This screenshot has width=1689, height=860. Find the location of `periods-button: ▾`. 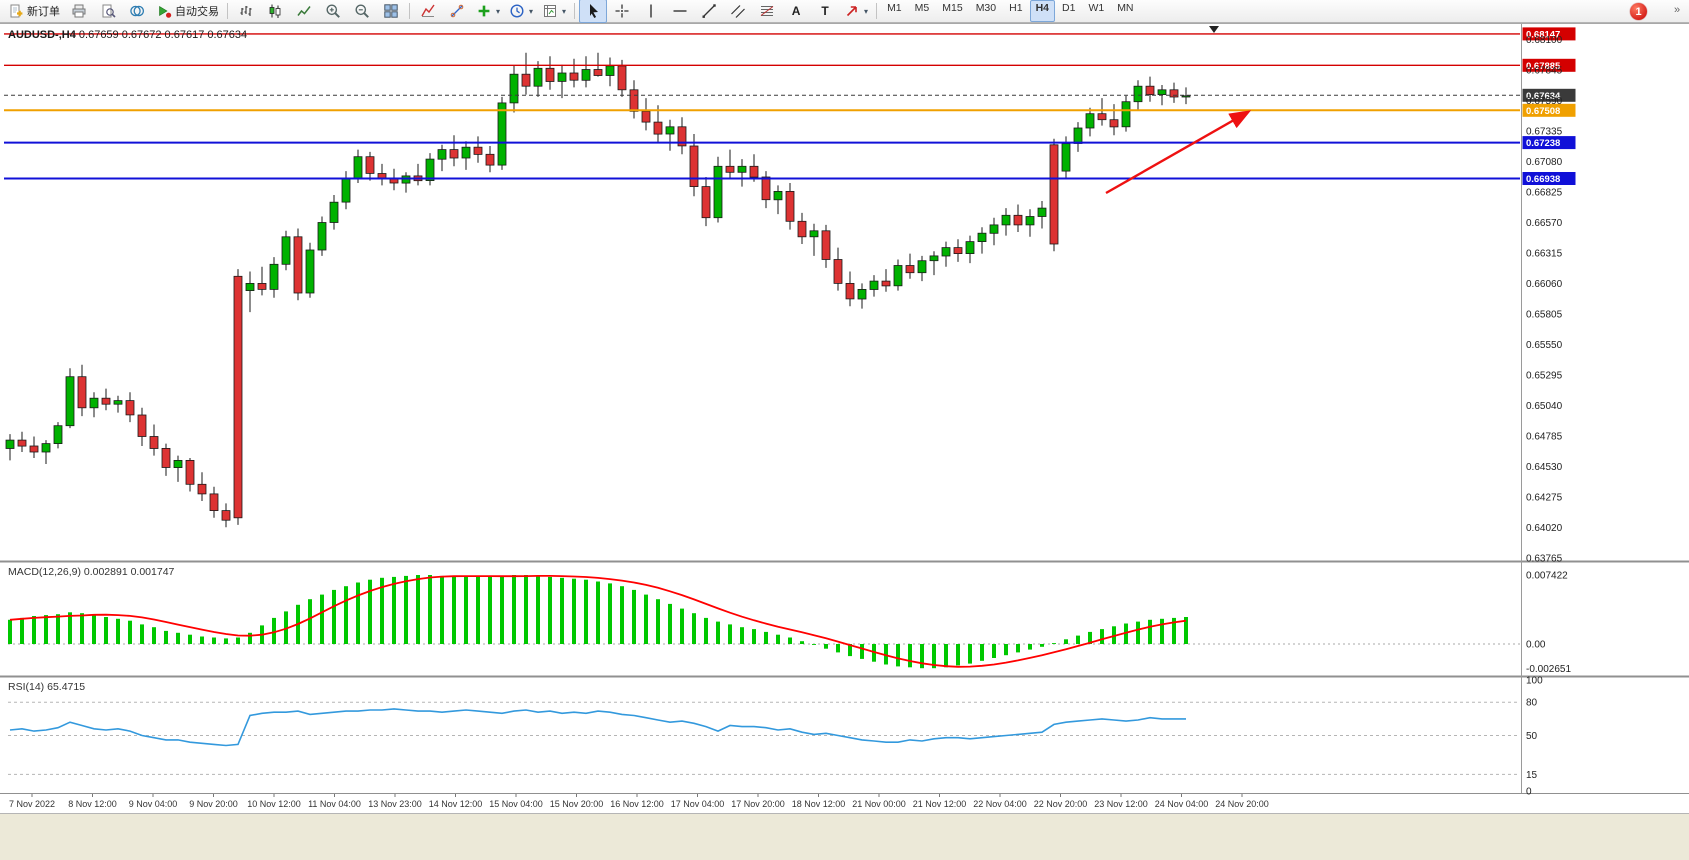

periods-button: ▾ is located at coordinates (521, 11).